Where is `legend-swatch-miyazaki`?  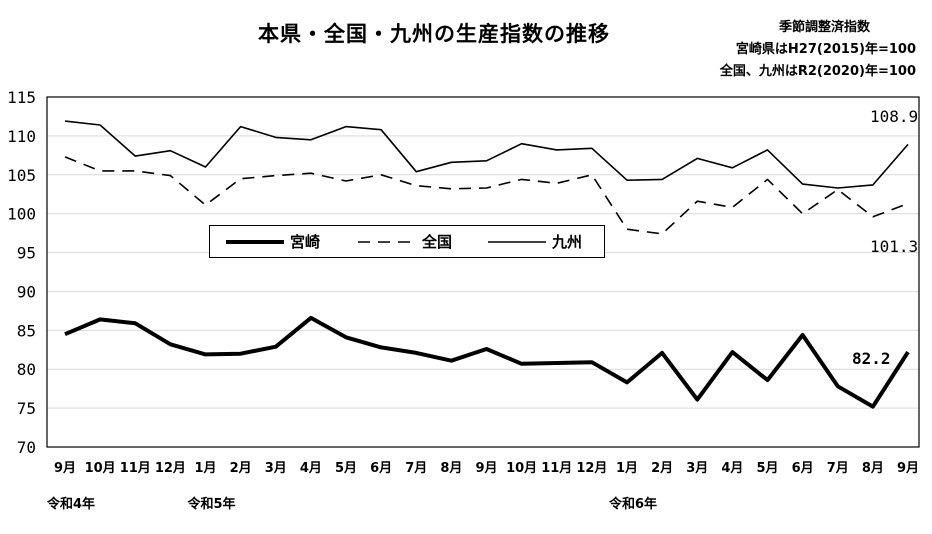 legend-swatch-miyazaki is located at coordinates (255, 241).